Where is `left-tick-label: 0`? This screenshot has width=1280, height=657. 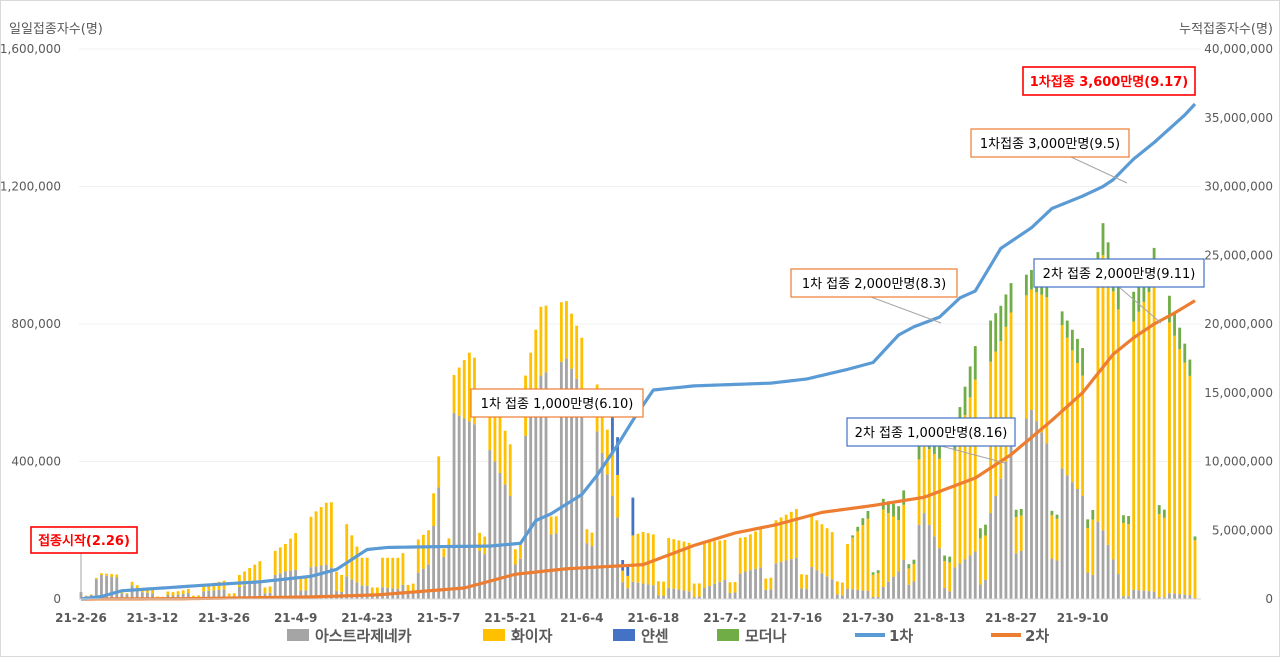
left-tick-label: 0 is located at coordinates (57, 599).